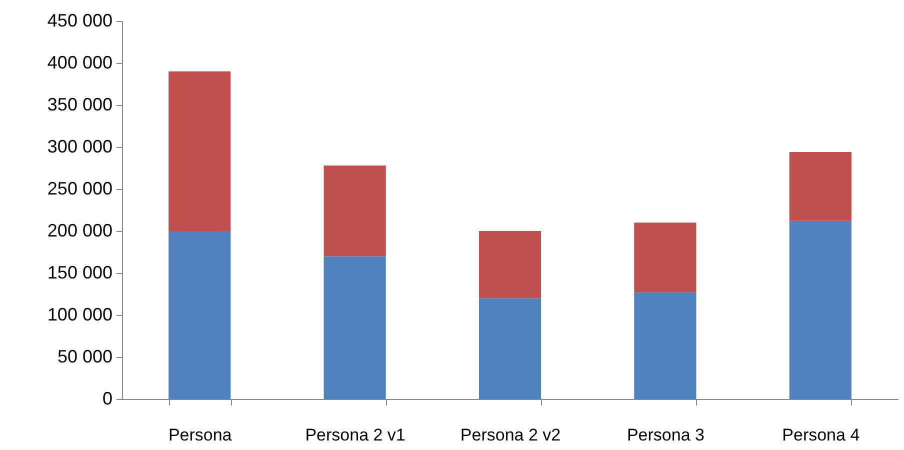 The width and height of the screenshot is (904, 450). Describe the element at coordinates (79, 314) in the screenshot. I see `y-tick-label: 100 000` at that location.